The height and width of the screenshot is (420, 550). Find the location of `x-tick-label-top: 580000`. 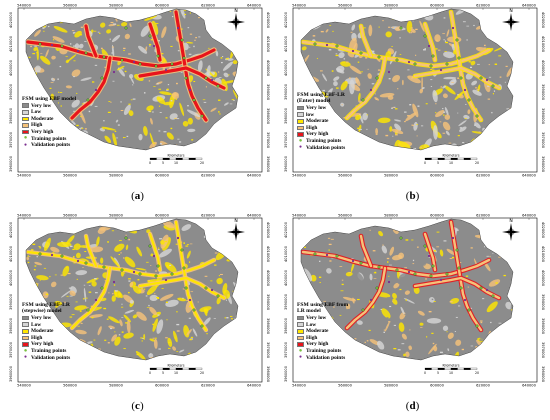

x-tick-label-top: 580000 is located at coordinates (391, 6).